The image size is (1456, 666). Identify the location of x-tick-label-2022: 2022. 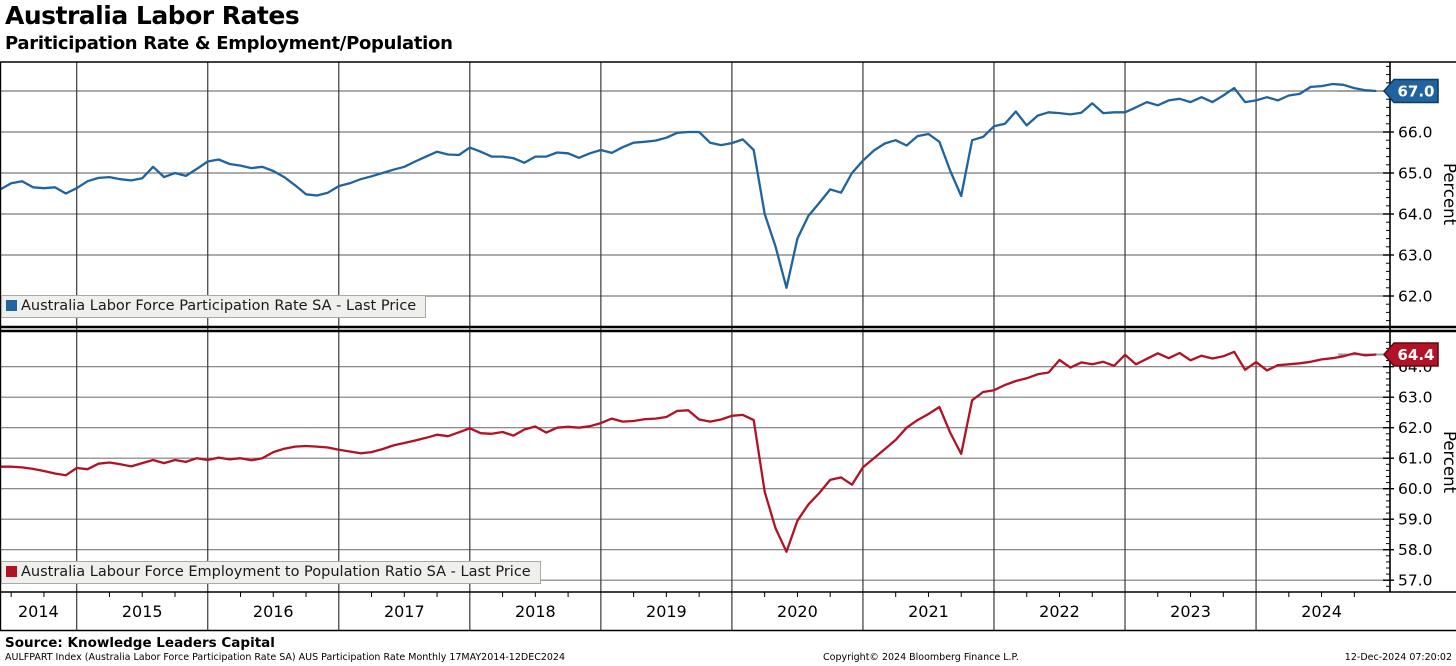
(1059, 611).